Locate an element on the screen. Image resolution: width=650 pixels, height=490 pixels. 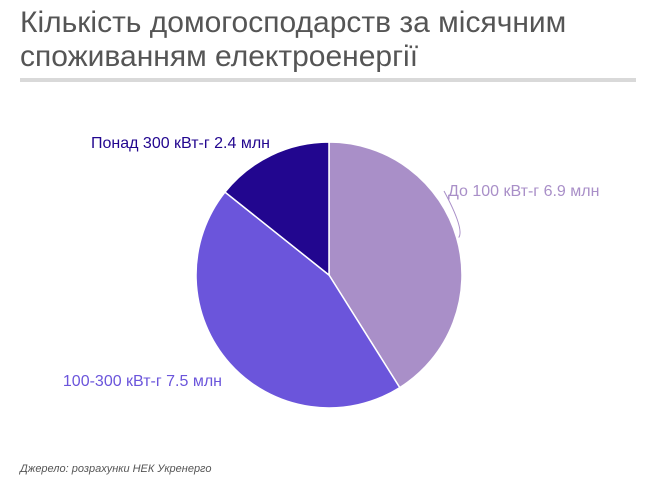
title-divider is located at coordinates (328, 80).